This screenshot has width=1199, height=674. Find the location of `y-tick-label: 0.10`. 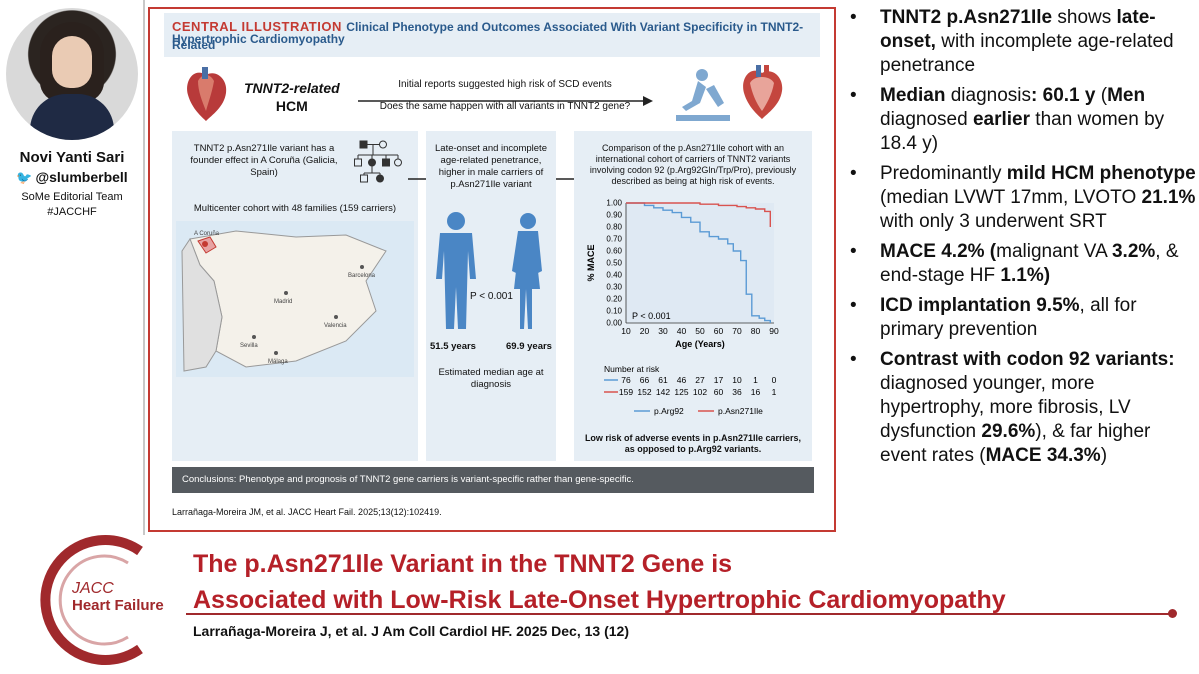

y-tick-label: 0.10 is located at coordinates (614, 311).